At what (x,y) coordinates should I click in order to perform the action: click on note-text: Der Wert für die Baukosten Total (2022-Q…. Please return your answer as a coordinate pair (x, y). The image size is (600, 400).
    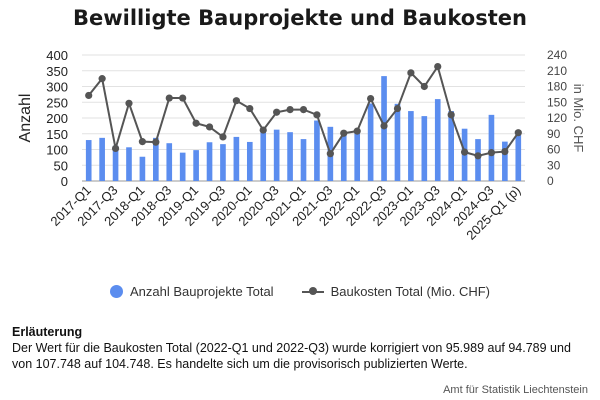
    Looking at the image, I should click on (291, 356).